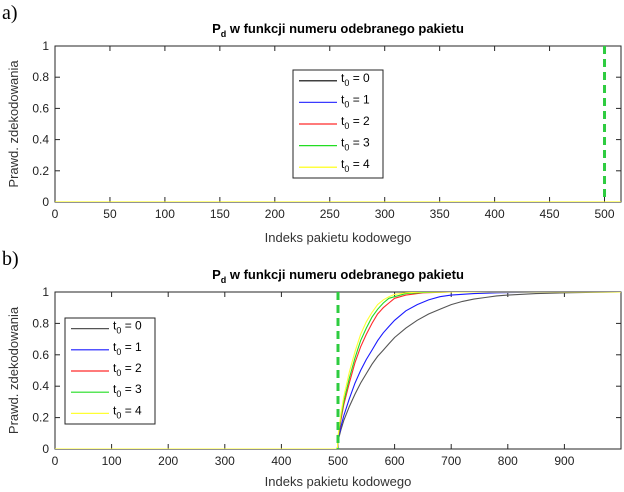 Image resolution: width=624 pixels, height=492 pixels. Describe the element at coordinates (508, 461) in the screenshot. I see `x-tick-label: 800` at that location.